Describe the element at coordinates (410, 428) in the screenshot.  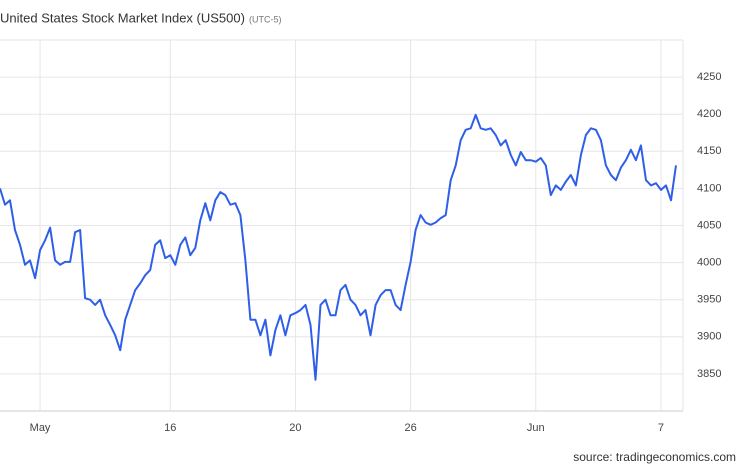
I see `x-tick-label: 26` at that location.